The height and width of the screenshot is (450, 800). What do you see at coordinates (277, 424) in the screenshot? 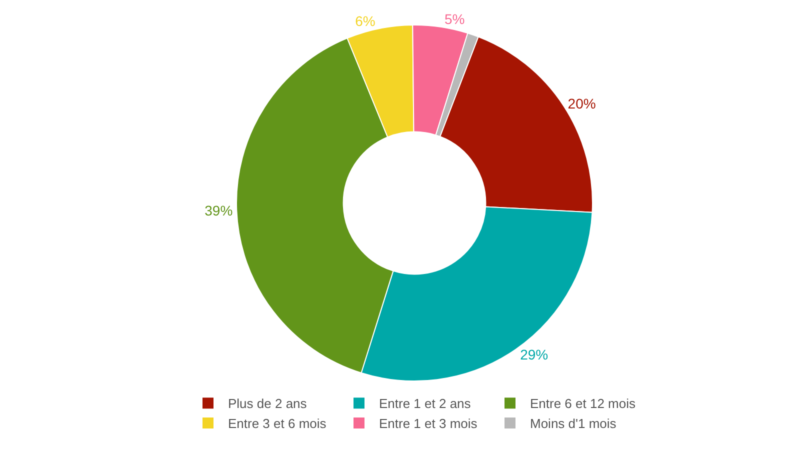
I see `legend-label: Entre 3 et 6 mois` at bounding box center [277, 424].